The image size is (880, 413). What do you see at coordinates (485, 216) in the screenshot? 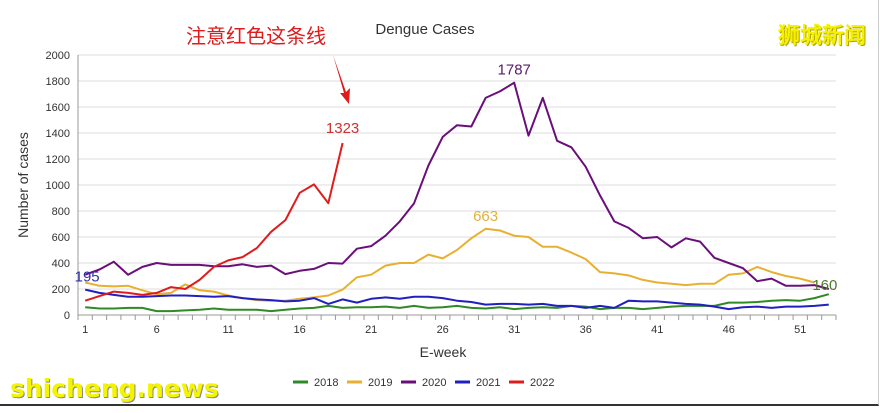
I see `data-label-2019: 663` at bounding box center [485, 216].